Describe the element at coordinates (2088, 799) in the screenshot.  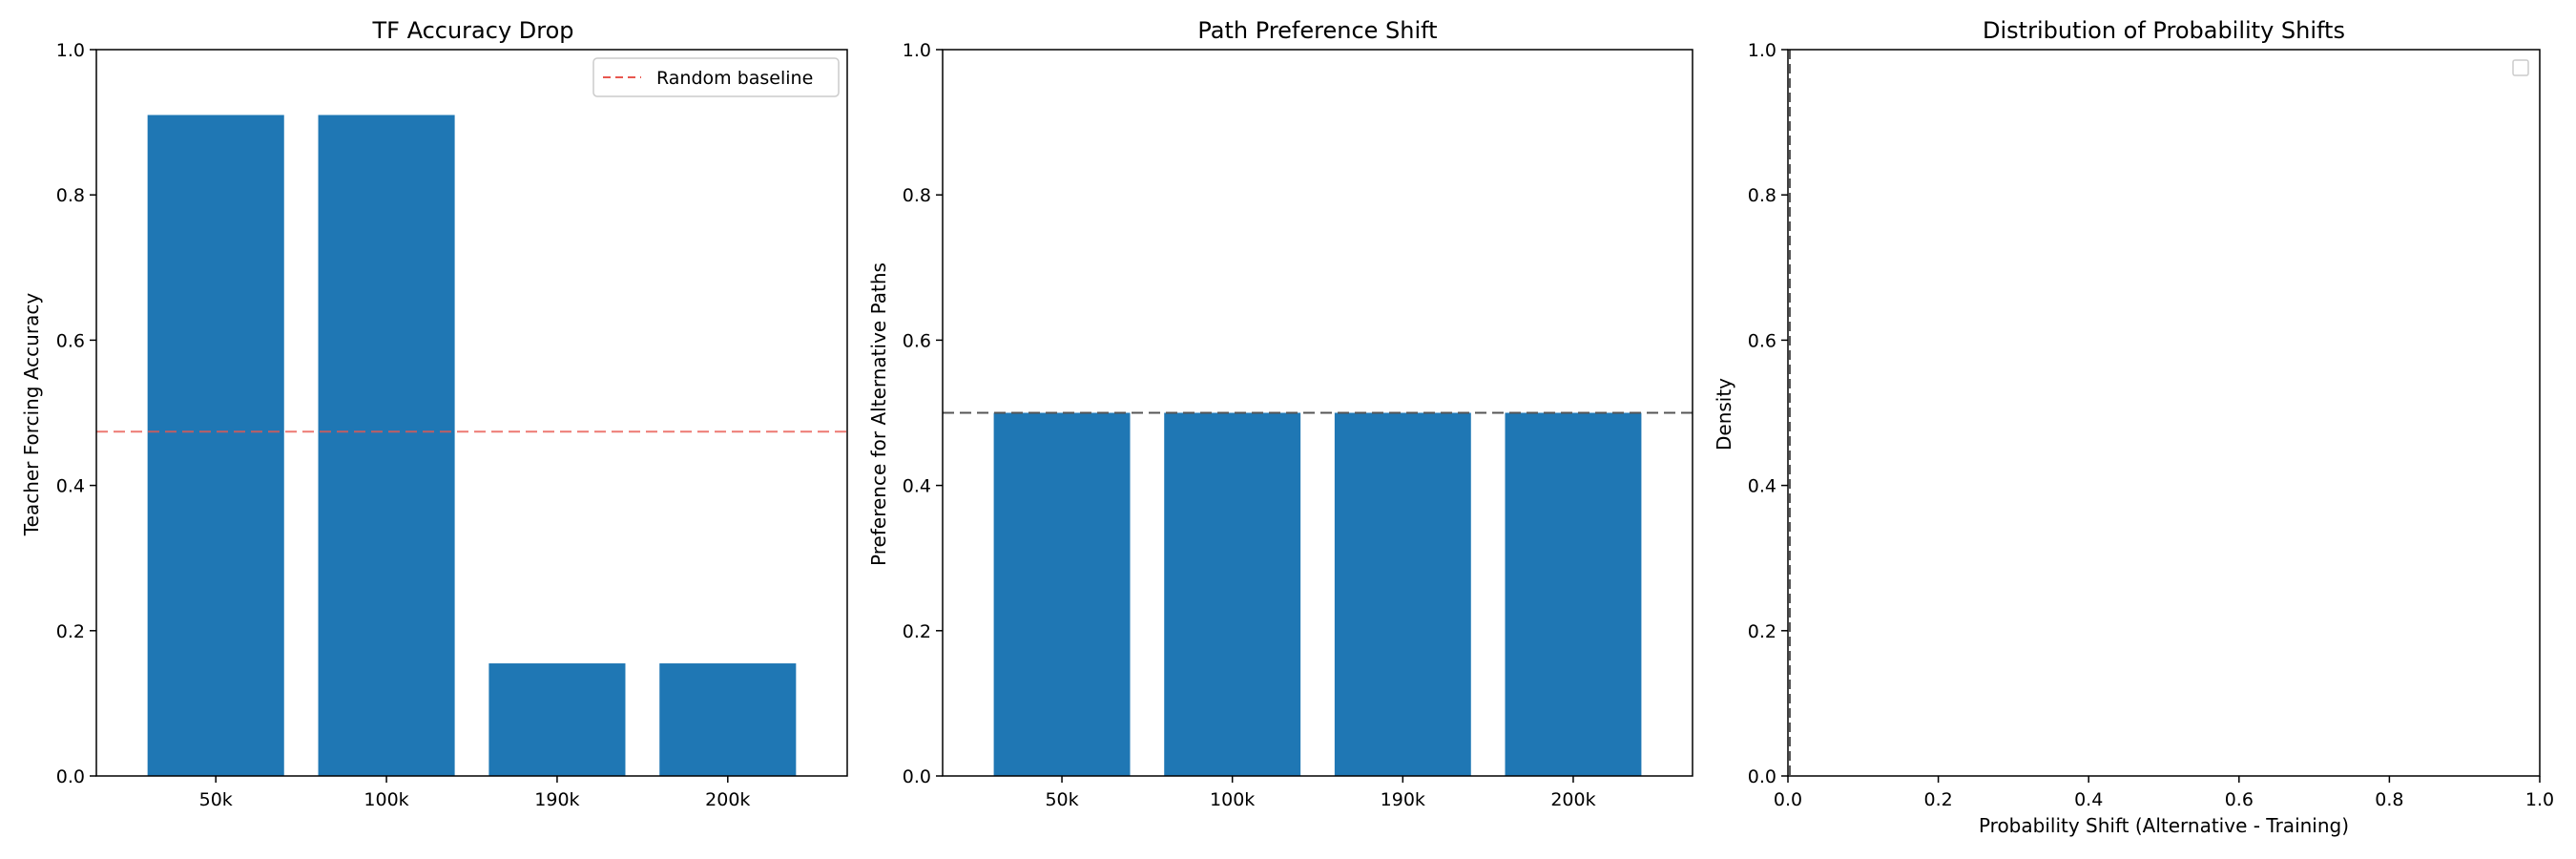
I see `x-tick-label: 0.4` at that location.